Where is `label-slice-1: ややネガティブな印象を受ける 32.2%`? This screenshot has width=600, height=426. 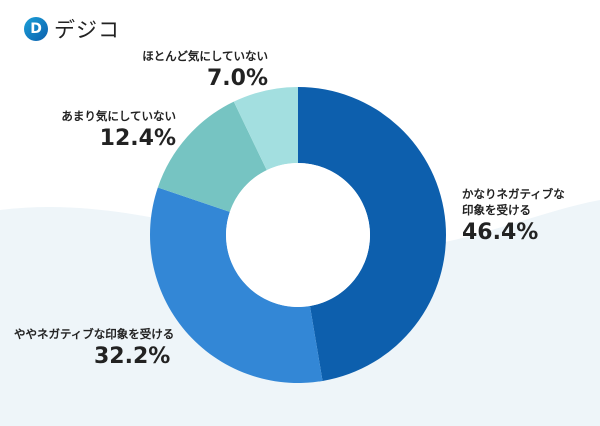
label-slice-1: ややネガティブな印象を受ける 32.2% is located at coordinates (94, 347).